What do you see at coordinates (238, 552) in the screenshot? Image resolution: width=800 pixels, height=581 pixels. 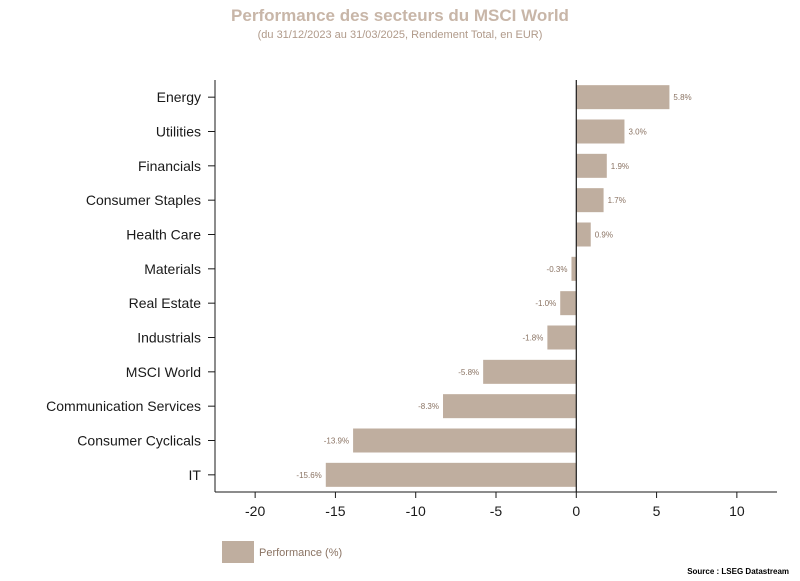 I see `legend-swatch` at bounding box center [238, 552].